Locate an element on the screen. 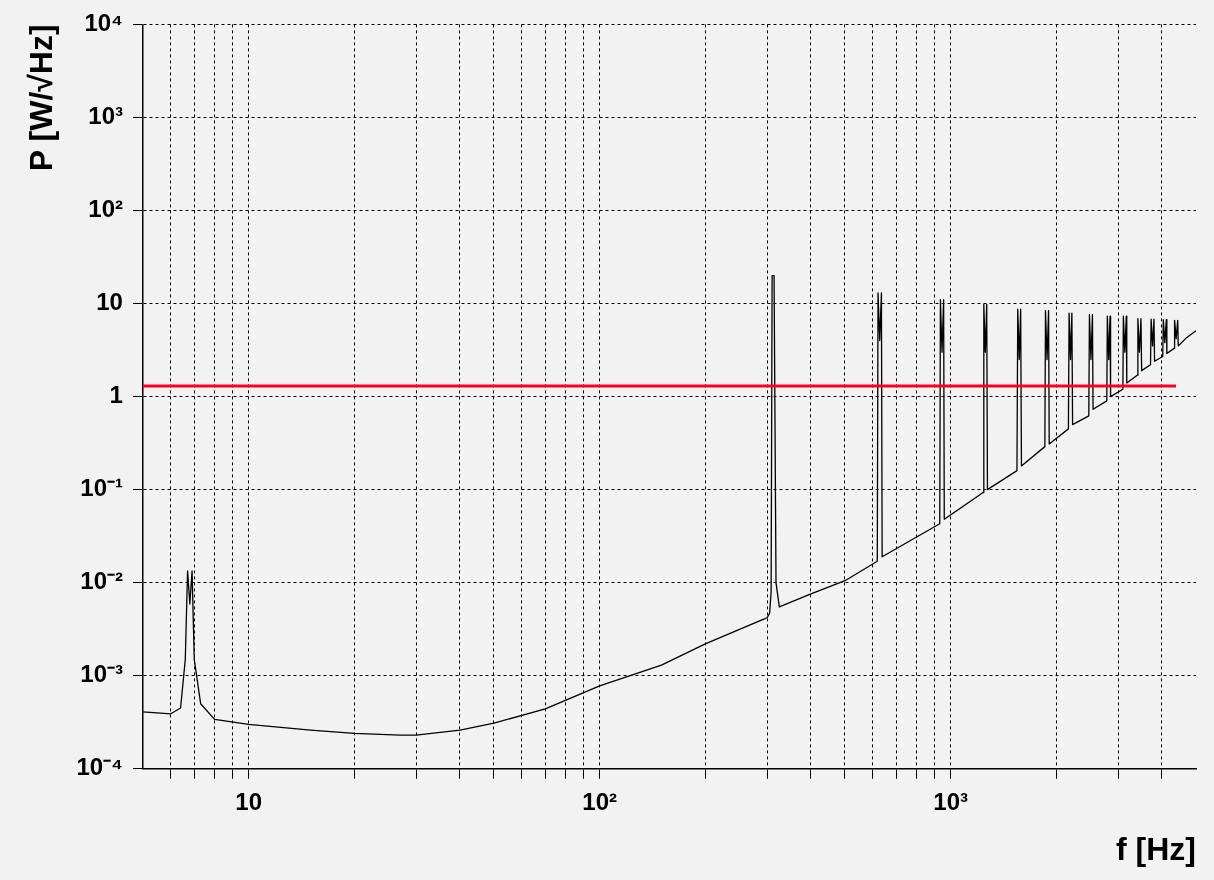 The height and width of the screenshot is (880, 1214). y-tick-label: 10² is located at coordinates (105, 209).